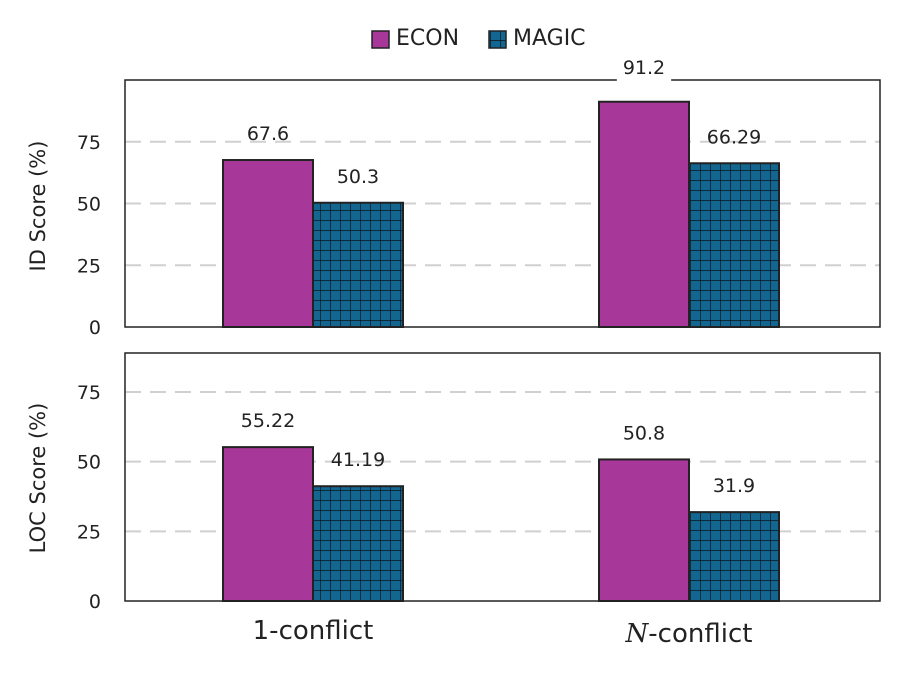 The width and height of the screenshot is (897, 679). Describe the element at coordinates (380, 39) in the screenshot. I see `legend-swatch-econ` at that location.